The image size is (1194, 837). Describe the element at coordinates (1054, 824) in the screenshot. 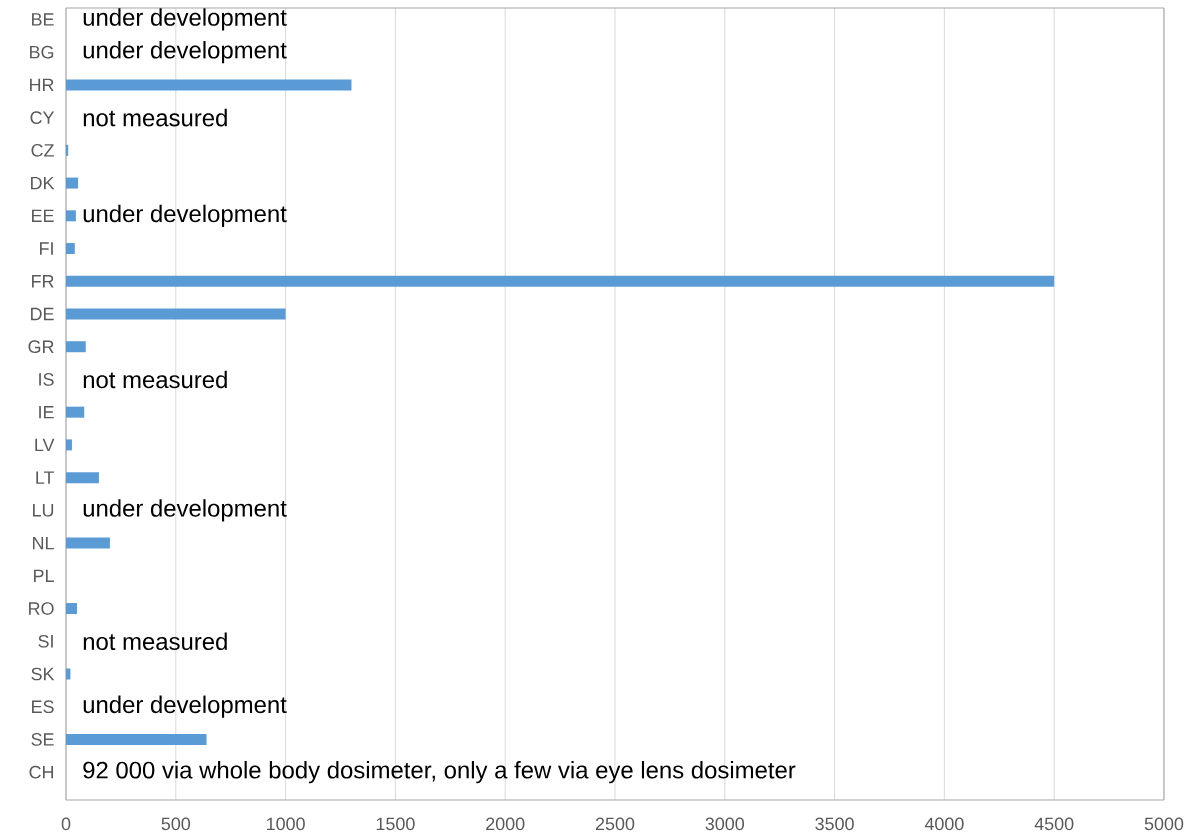

I see `x-tick-label: 4500` at that location.